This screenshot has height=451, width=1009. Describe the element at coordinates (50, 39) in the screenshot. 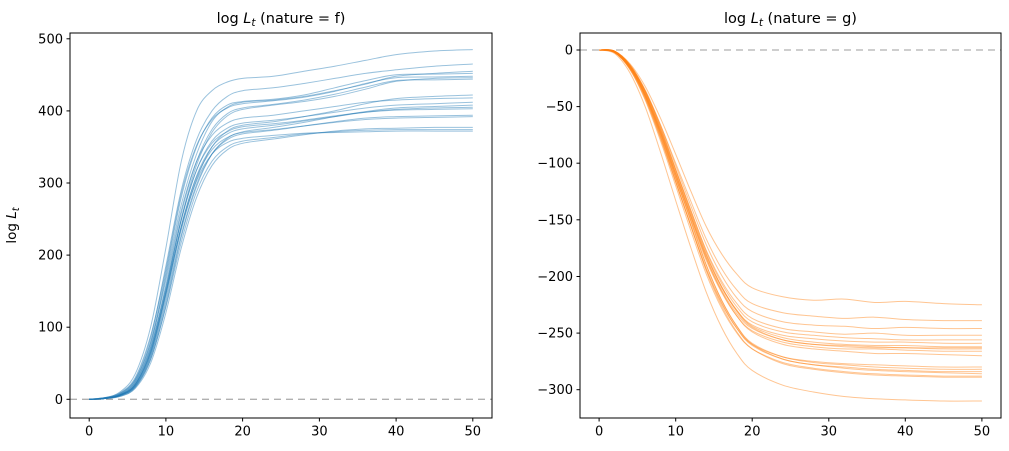

I see `y-tick-label: 500` at that location.